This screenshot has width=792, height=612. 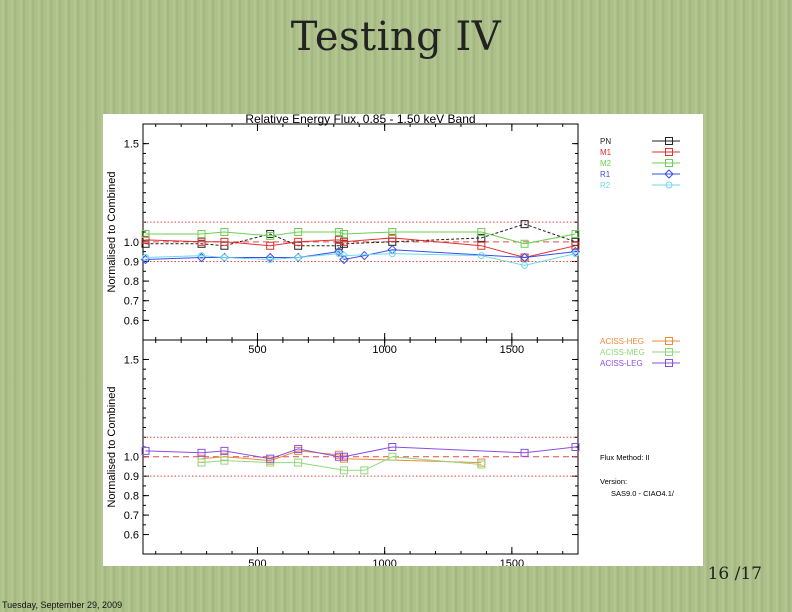 I want to click on legend-label: PN, so click(x=605, y=141).